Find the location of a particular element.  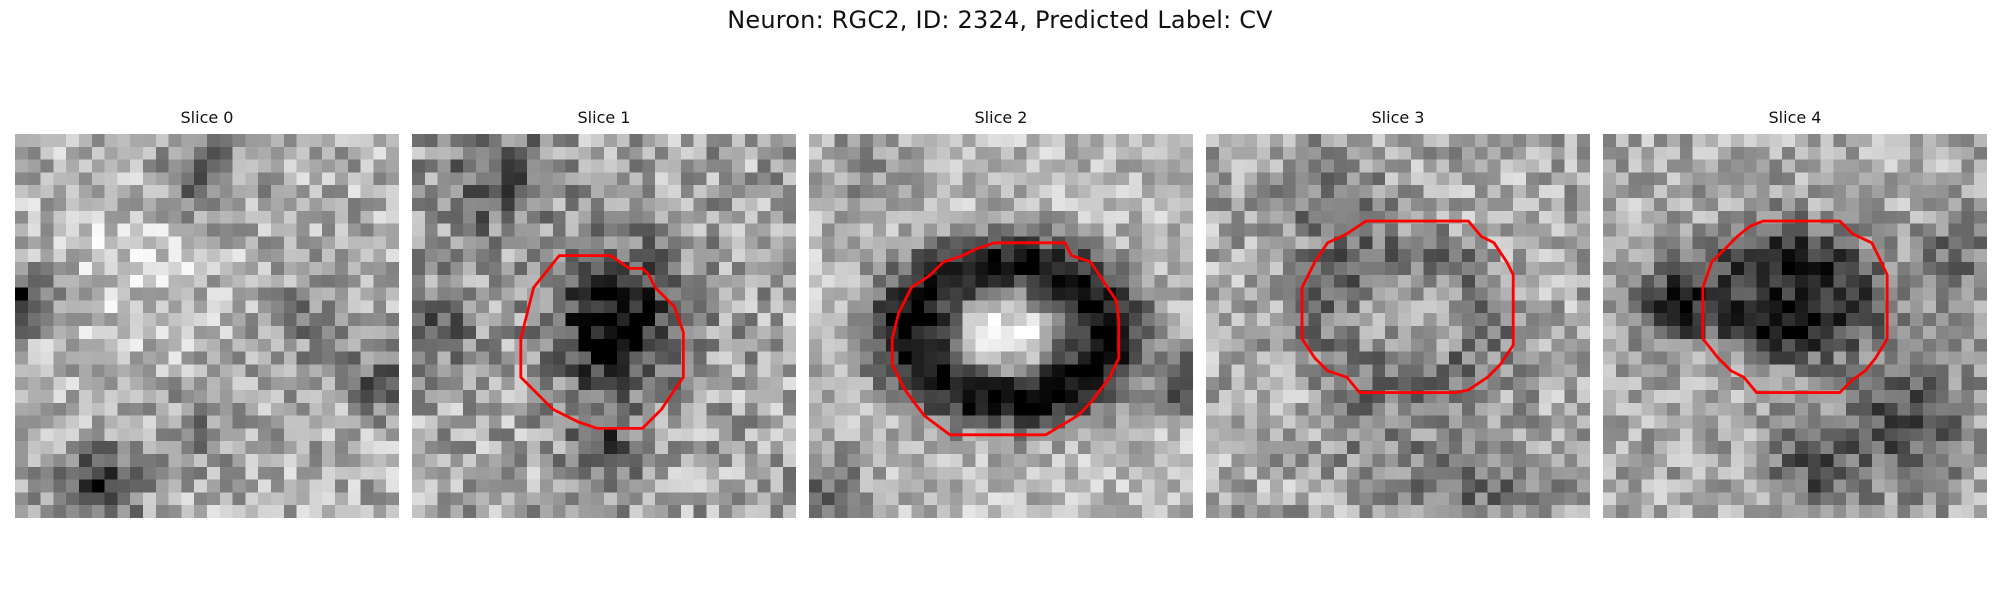

slice-title: Slice 2 is located at coordinates (1001, 117).